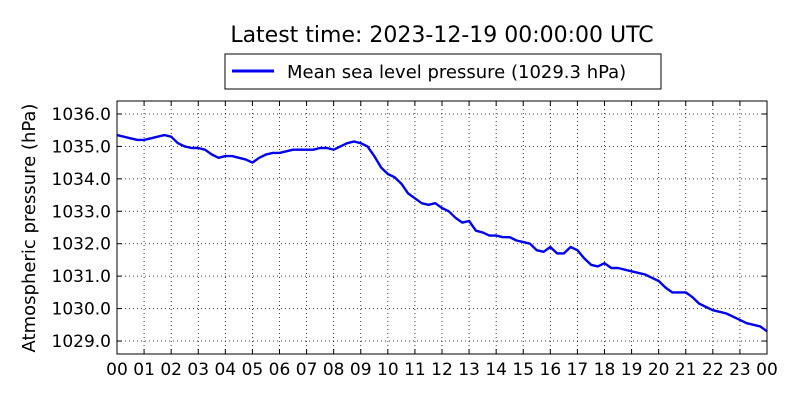 Image resolution: width=800 pixels, height=400 pixels. What do you see at coordinates (144, 370) in the screenshot?
I see `x-tick-label: 01` at bounding box center [144, 370].